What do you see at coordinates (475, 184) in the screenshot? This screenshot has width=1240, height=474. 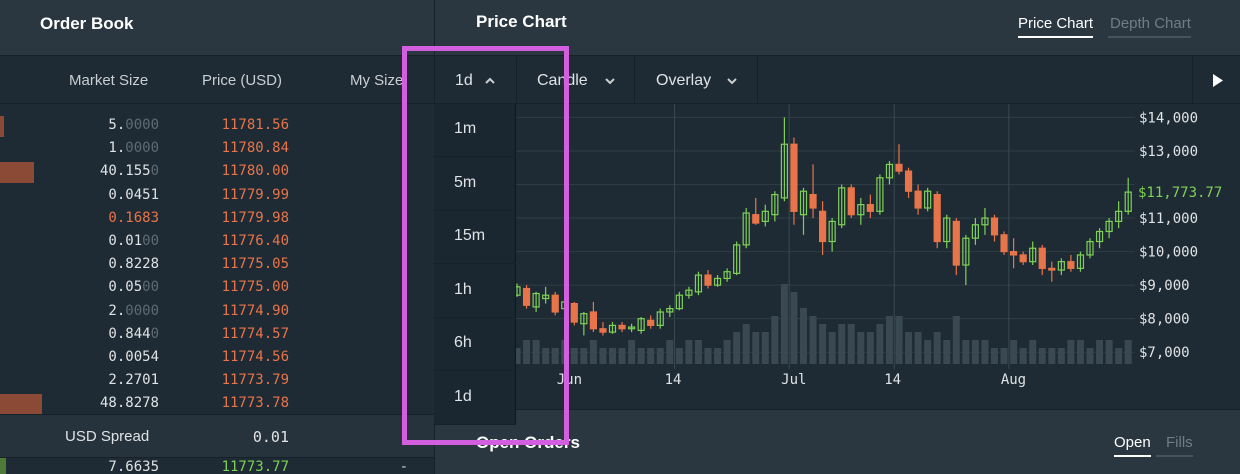 I see `interval-option-5m: 5m` at bounding box center [475, 184].